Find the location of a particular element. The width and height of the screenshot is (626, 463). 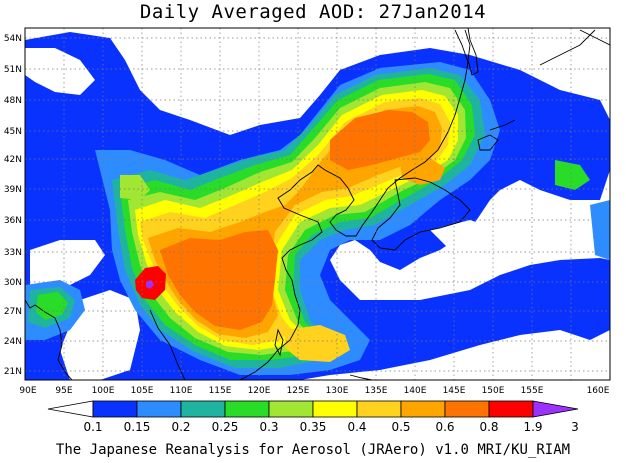

colorbar-label: 3 is located at coordinates (575, 427).